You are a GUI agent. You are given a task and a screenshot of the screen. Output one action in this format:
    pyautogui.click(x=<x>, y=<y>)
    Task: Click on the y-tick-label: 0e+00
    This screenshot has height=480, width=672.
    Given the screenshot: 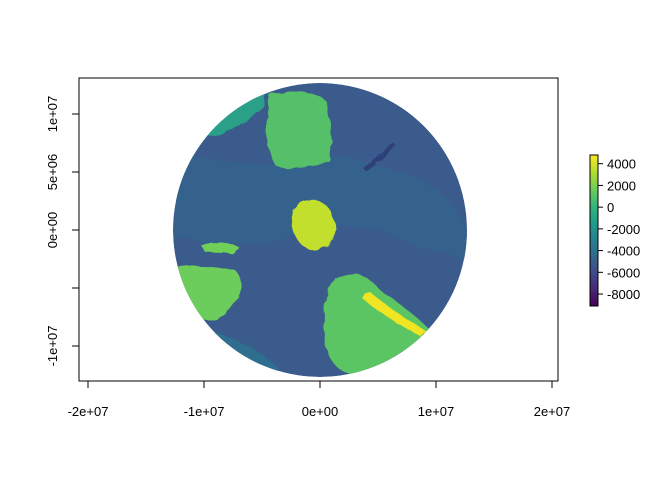 What is the action you would take?
    pyautogui.click(x=52, y=230)
    